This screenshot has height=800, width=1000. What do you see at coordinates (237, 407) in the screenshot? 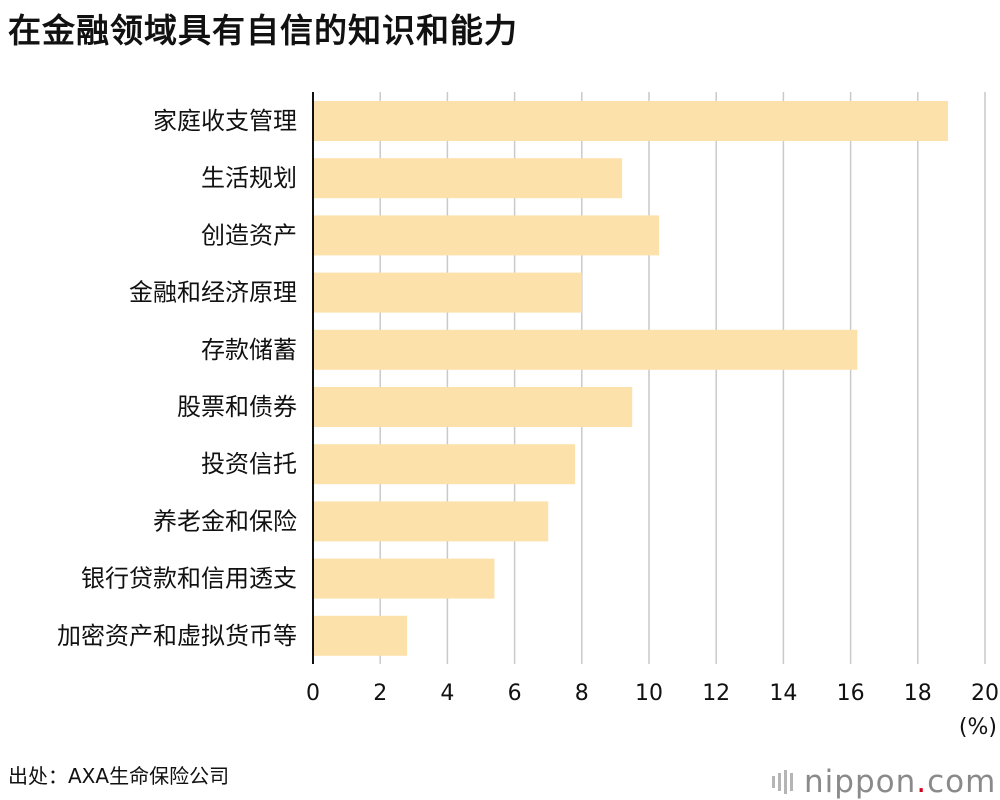
I see `category-label: 股票和债券` at bounding box center [237, 407].